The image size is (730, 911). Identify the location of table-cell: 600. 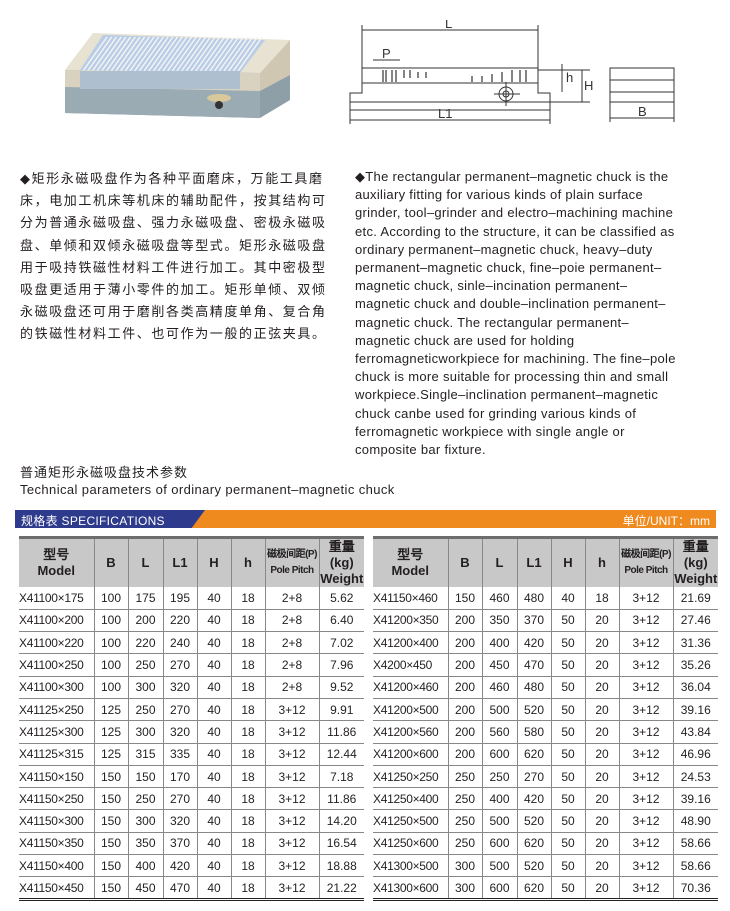
(499, 888).